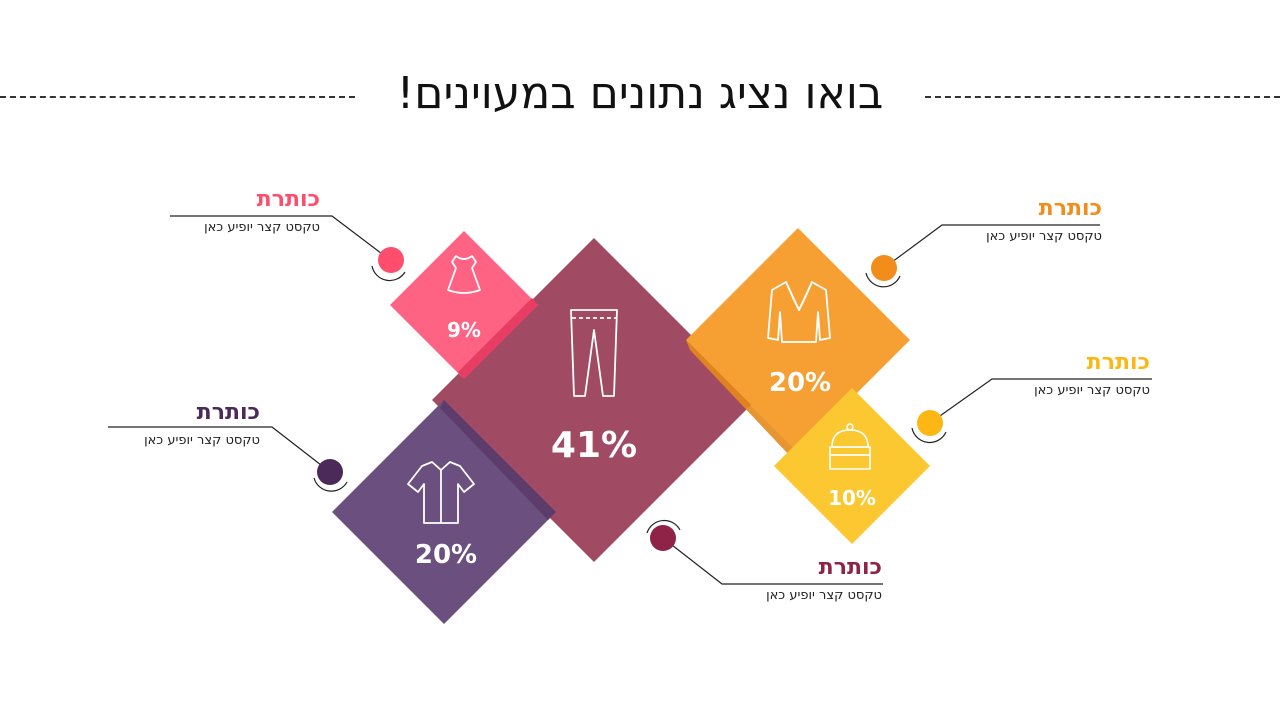  Describe the element at coordinates (498, 460) in the screenshot. I see `diamond-shirt-shadow` at that location.